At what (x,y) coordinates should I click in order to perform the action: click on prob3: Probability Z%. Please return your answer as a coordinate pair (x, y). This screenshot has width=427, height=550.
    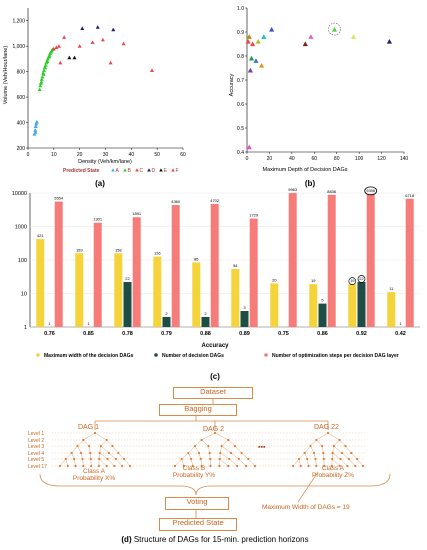
    Looking at the image, I should click on (333, 476).